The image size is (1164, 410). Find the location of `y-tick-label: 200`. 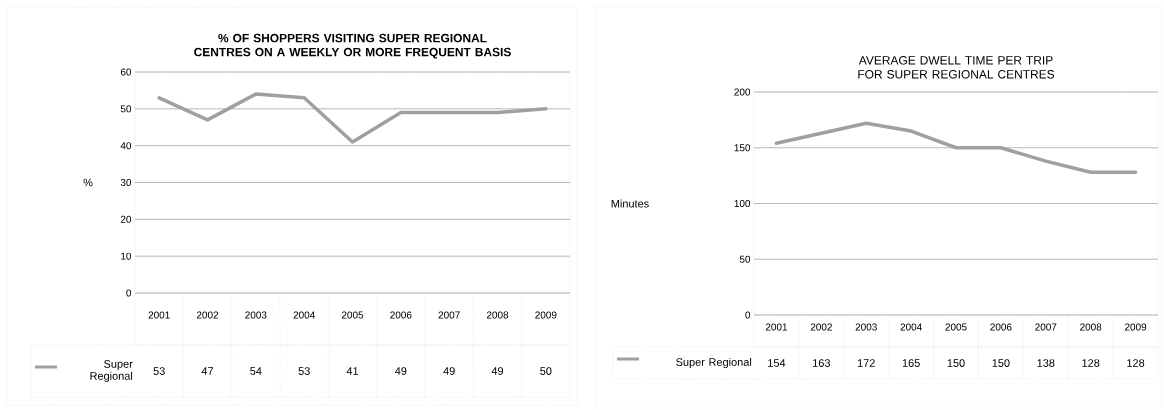

y-tick-label: 200 is located at coordinates (742, 92).